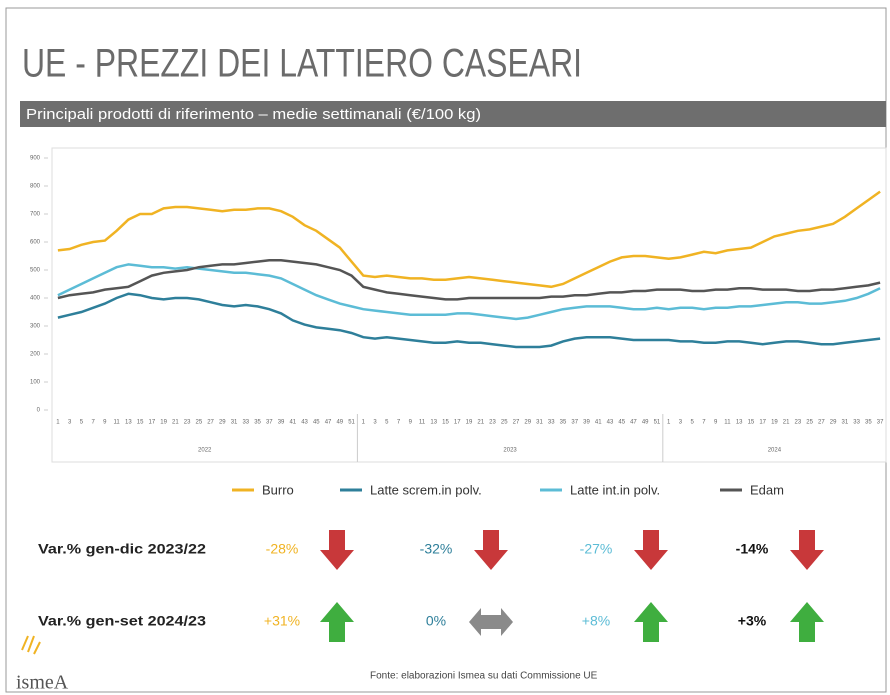 This screenshot has width=890, height=695. What do you see at coordinates (39, 411) in the screenshot?
I see `y-tick-label: 0` at bounding box center [39, 411].